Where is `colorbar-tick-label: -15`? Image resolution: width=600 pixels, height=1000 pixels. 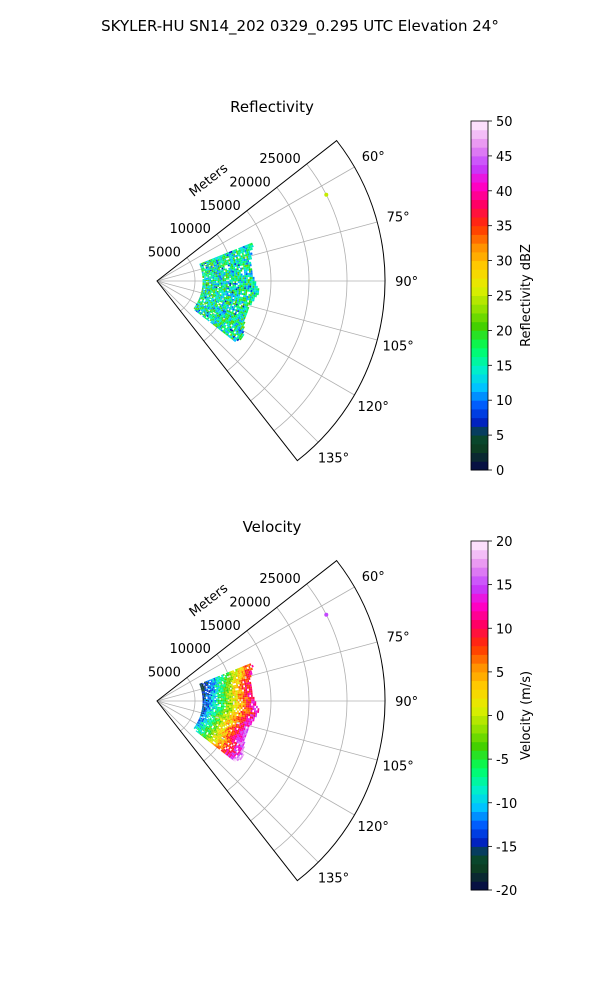
colorbar-tick-label: -15 is located at coordinates (506, 847).